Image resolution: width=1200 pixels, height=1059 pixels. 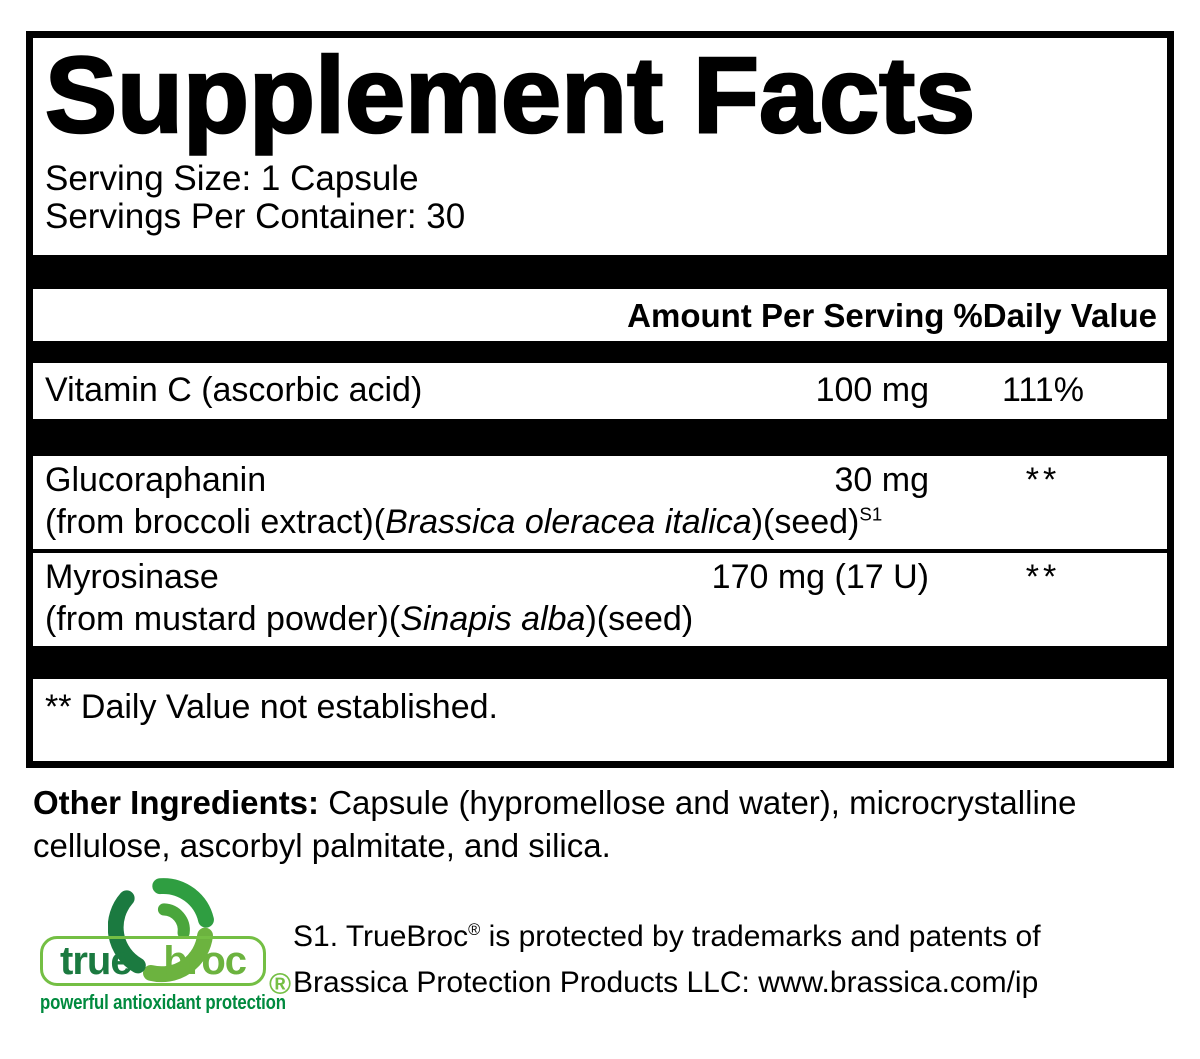 What do you see at coordinates (271, 706) in the screenshot?
I see `daily-value-footnote: ** Daily Value not established.` at bounding box center [271, 706].